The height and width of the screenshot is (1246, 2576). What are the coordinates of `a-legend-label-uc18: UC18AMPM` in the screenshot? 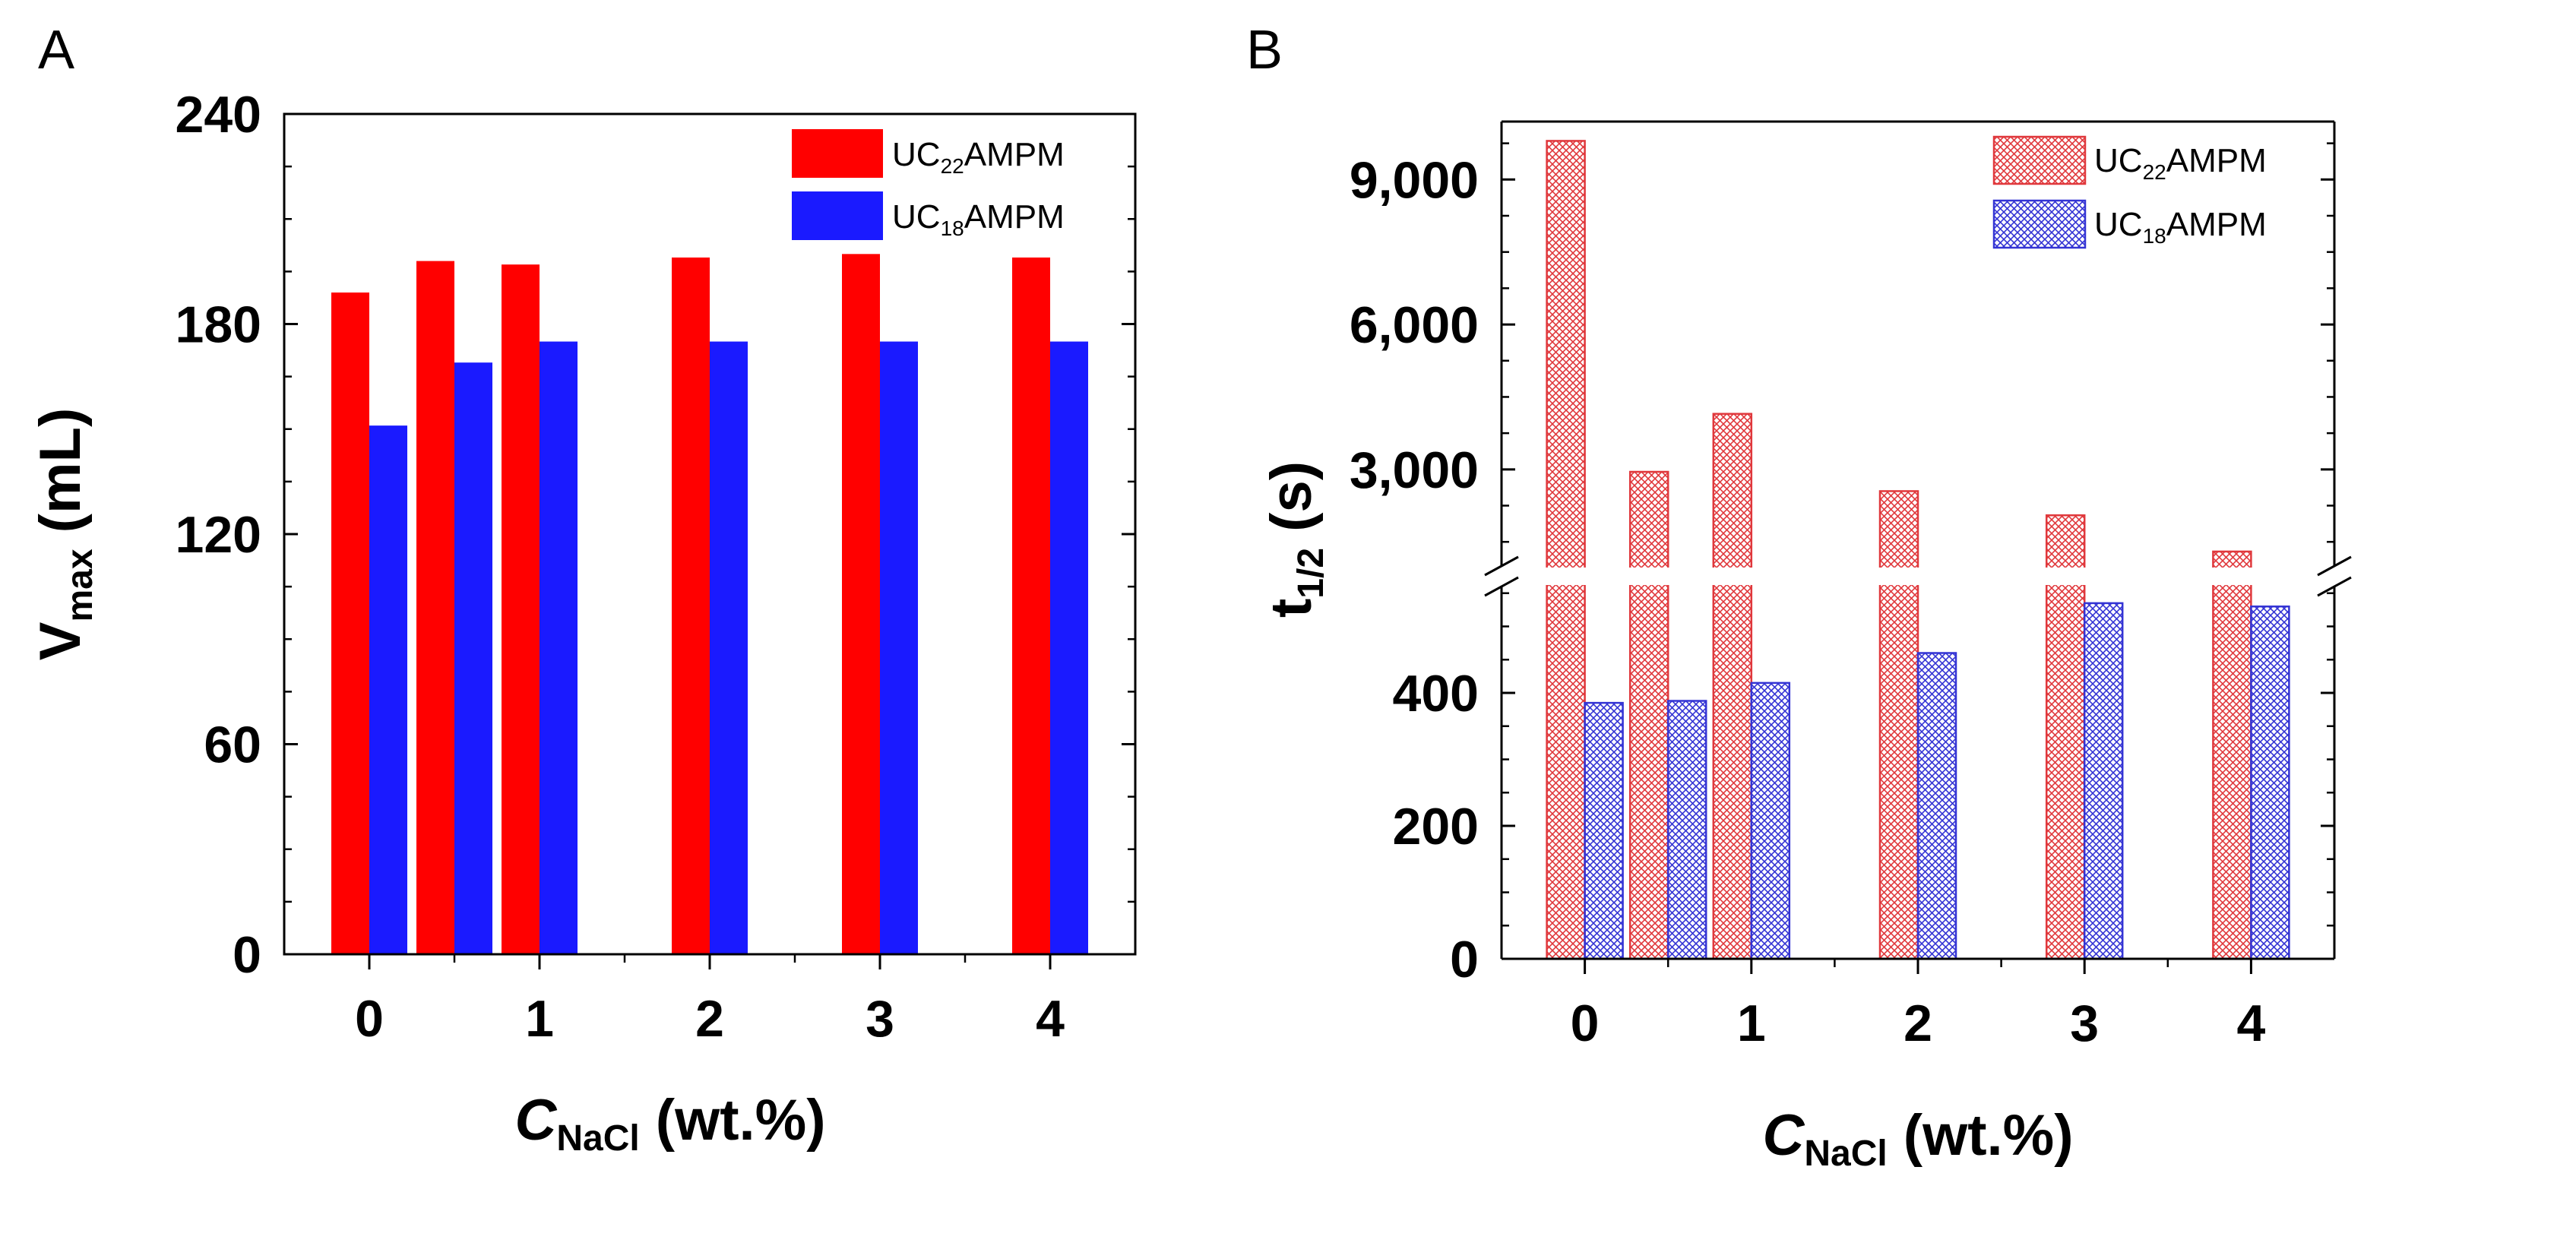 It's located at (979, 219).